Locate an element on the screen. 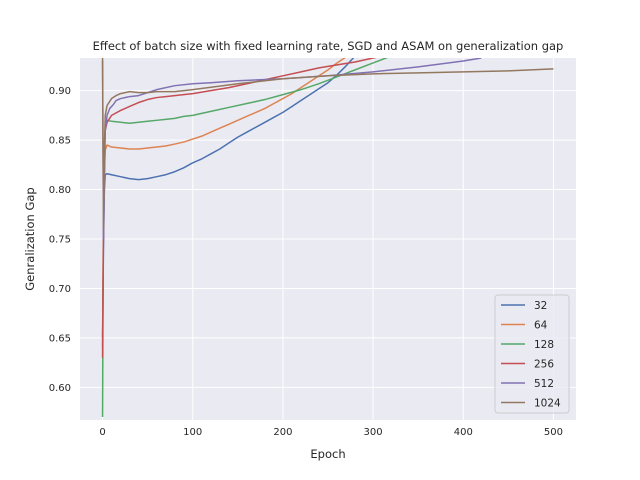 The height and width of the screenshot is (480, 640). x-tick-label: 500 is located at coordinates (553, 432).